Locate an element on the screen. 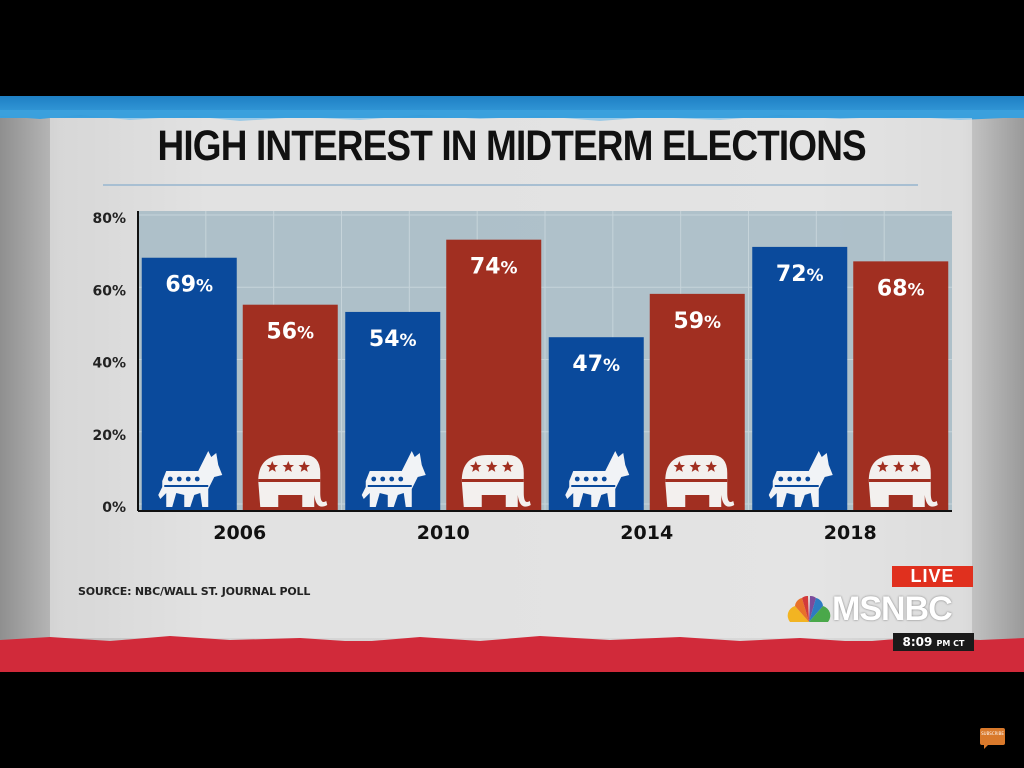 This screenshot has width=1024, height=768. republican-bar-group: 59% is located at coordinates (697, 401).